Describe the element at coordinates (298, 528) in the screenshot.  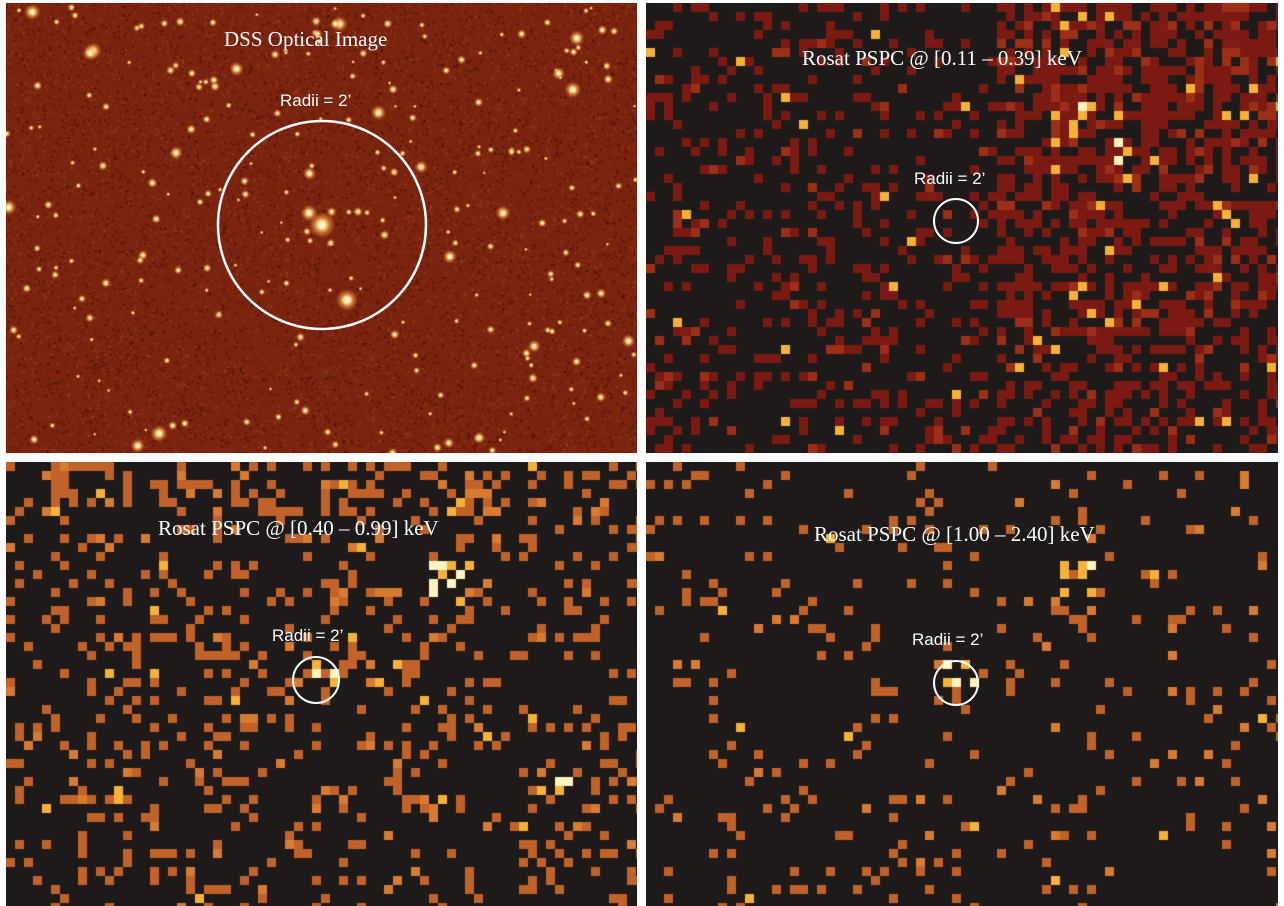
I see `panel-title: Rosat PSPC @ [0.40 – 0.99] keV` at that location.